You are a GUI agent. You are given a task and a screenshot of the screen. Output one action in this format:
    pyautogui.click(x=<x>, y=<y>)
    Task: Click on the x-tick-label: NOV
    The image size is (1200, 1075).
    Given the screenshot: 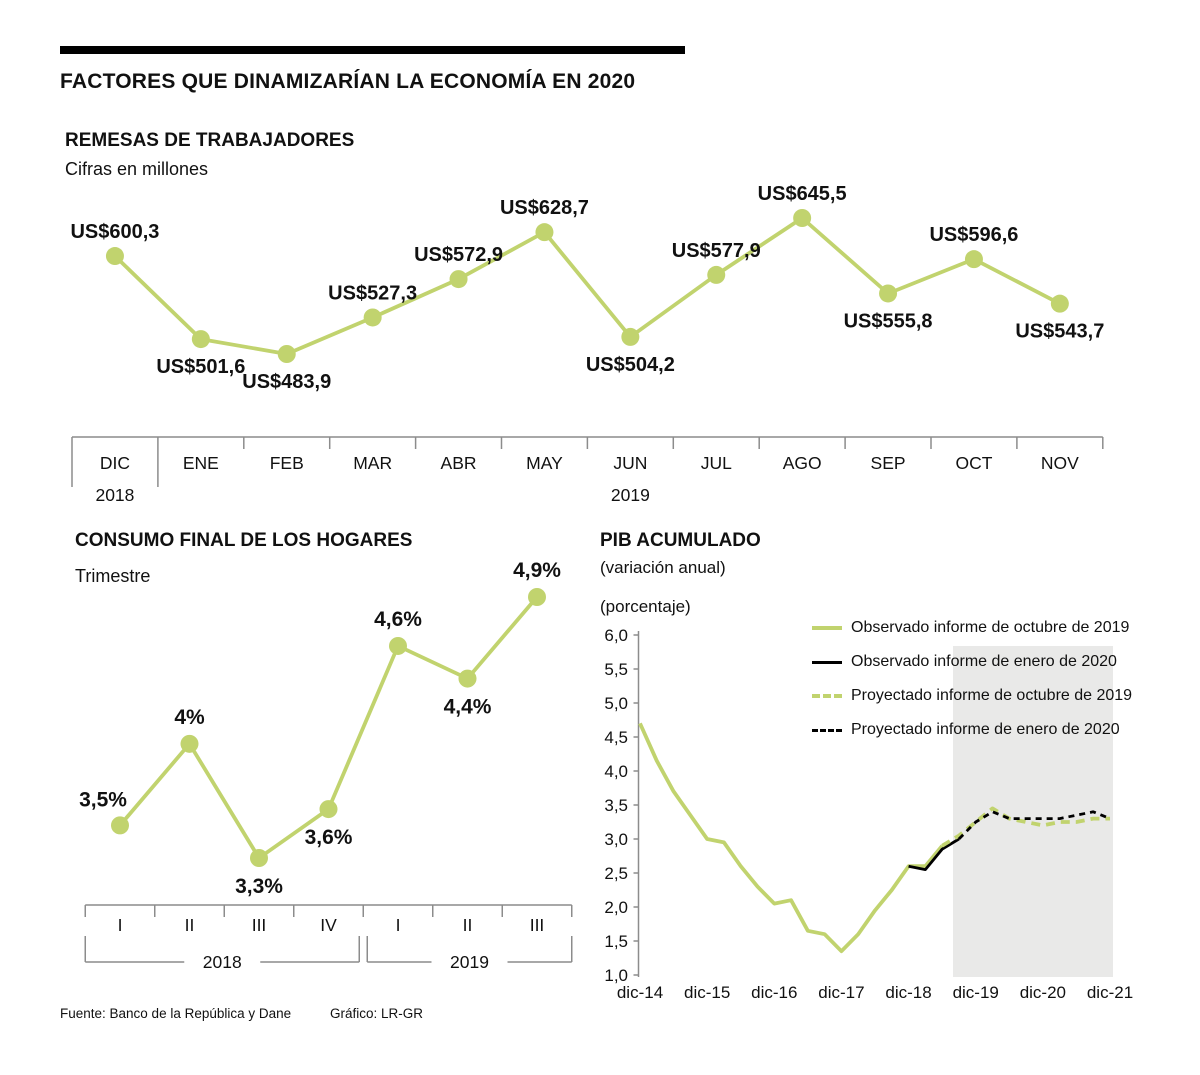 What is the action you would take?
    pyautogui.click(x=1060, y=463)
    